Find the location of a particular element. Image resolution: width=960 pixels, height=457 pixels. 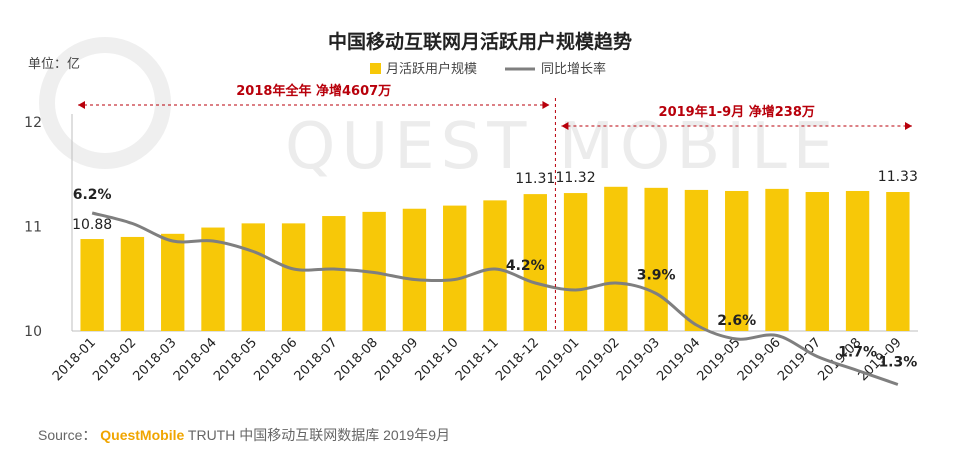

x-tick-label: 2018-11 is located at coordinates (477, 359).